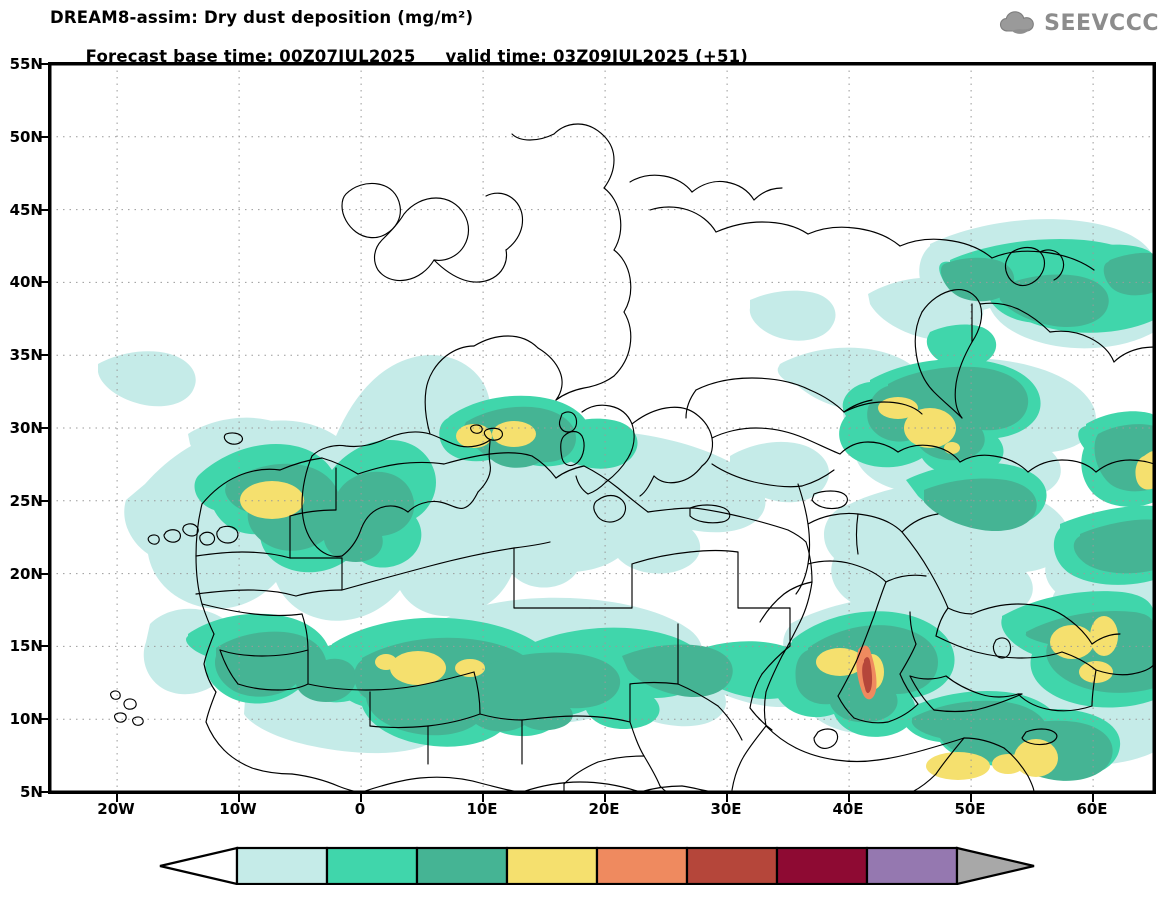 Image resolution: width=1165 pixels, height=907 pixels. What do you see at coordinates (282, 865) in the screenshot?
I see `colorbar-segment-0.5-2` at bounding box center [282, 865].